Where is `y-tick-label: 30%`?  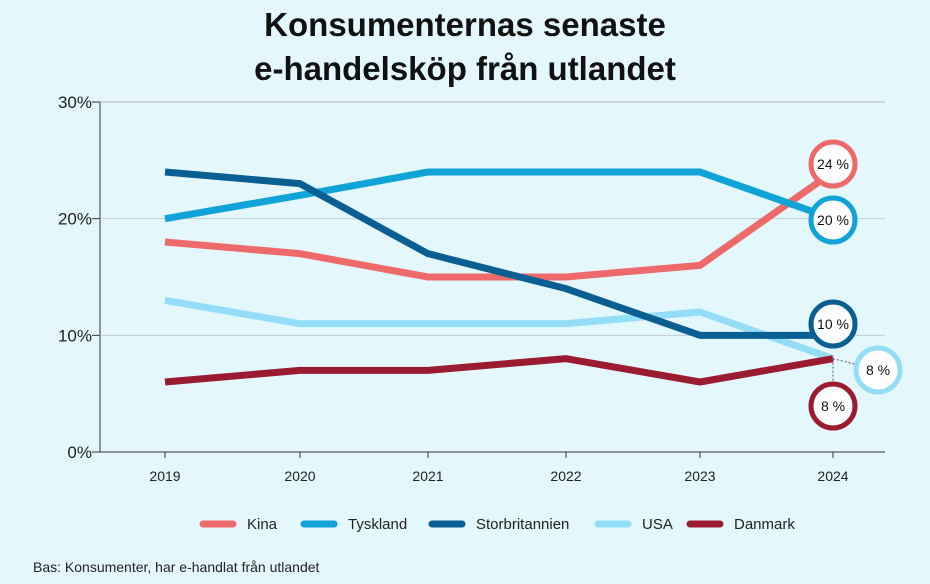
y-tick-label: 30% is located at coordinates (75, 102).